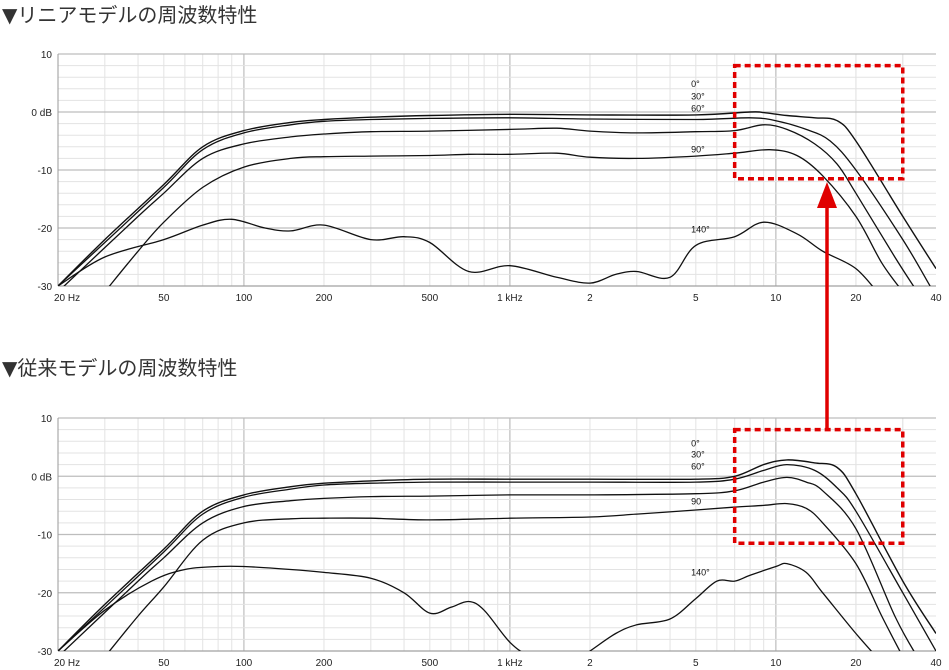 The height and width of the screenshot is (670, 949). I want to click on comparison-arrow, so click(827, 306).